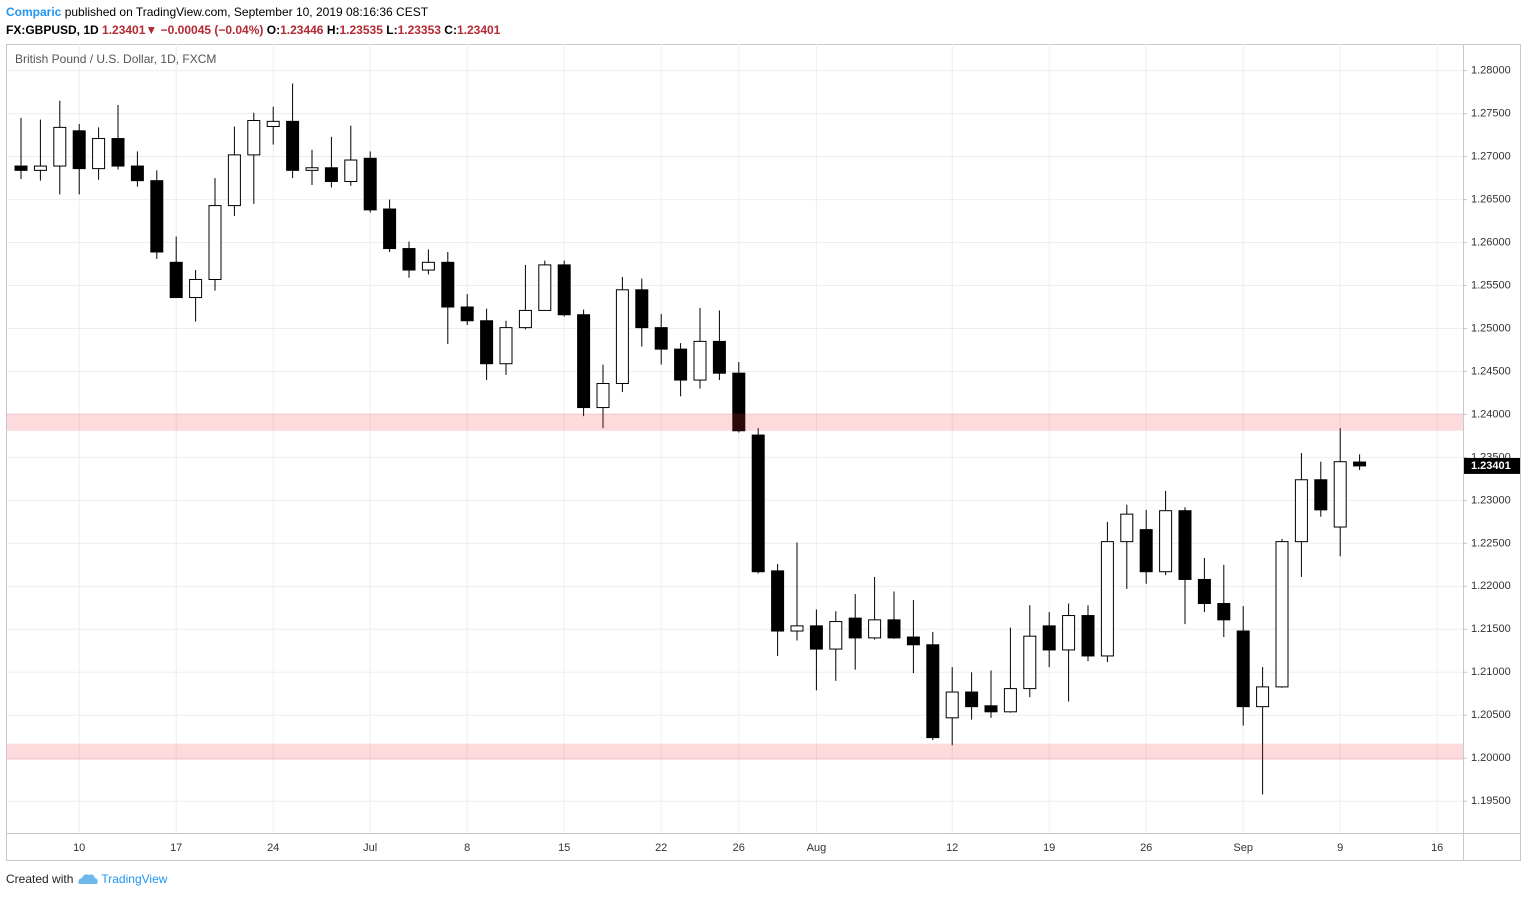 The image size is (1527, 898). I want to click on y-tick-label: 1.22500, so click(1491, 543).